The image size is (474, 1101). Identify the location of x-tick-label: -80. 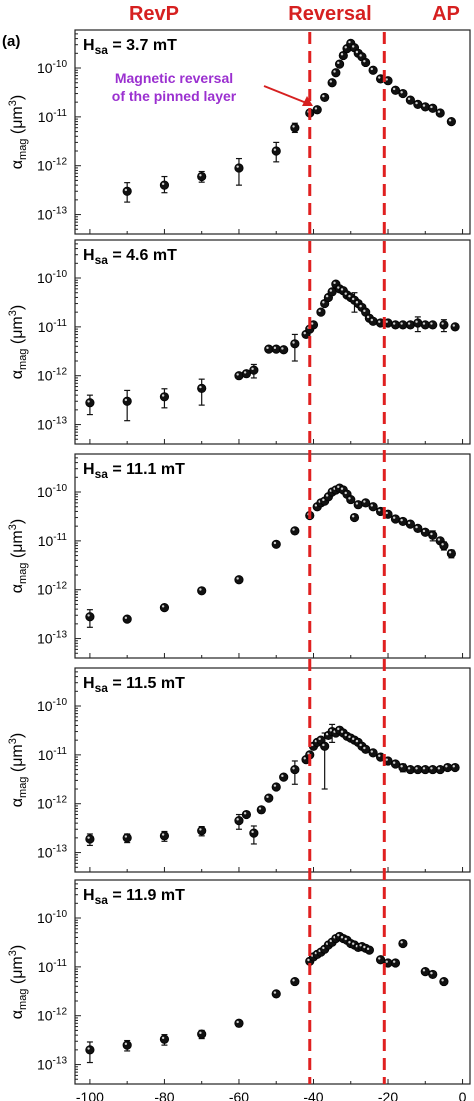
(164, 1095).